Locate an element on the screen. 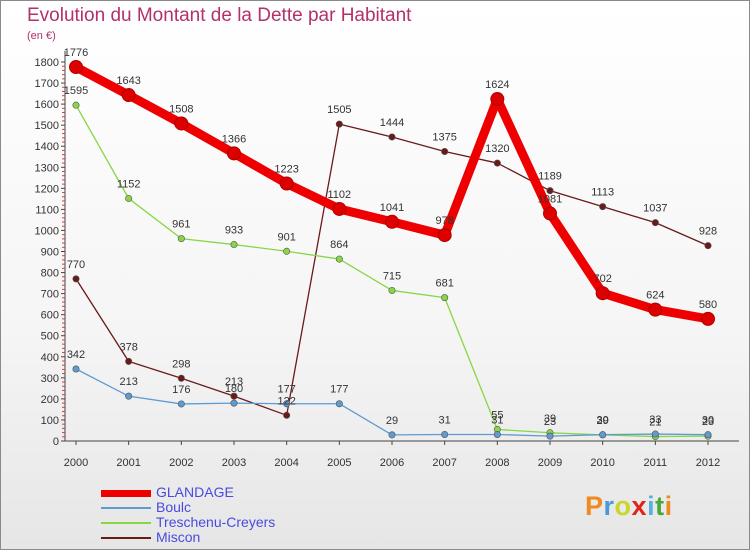 This screenshot has height=551, width=750. data-label: 1624 is located at coordinates (497, 85).